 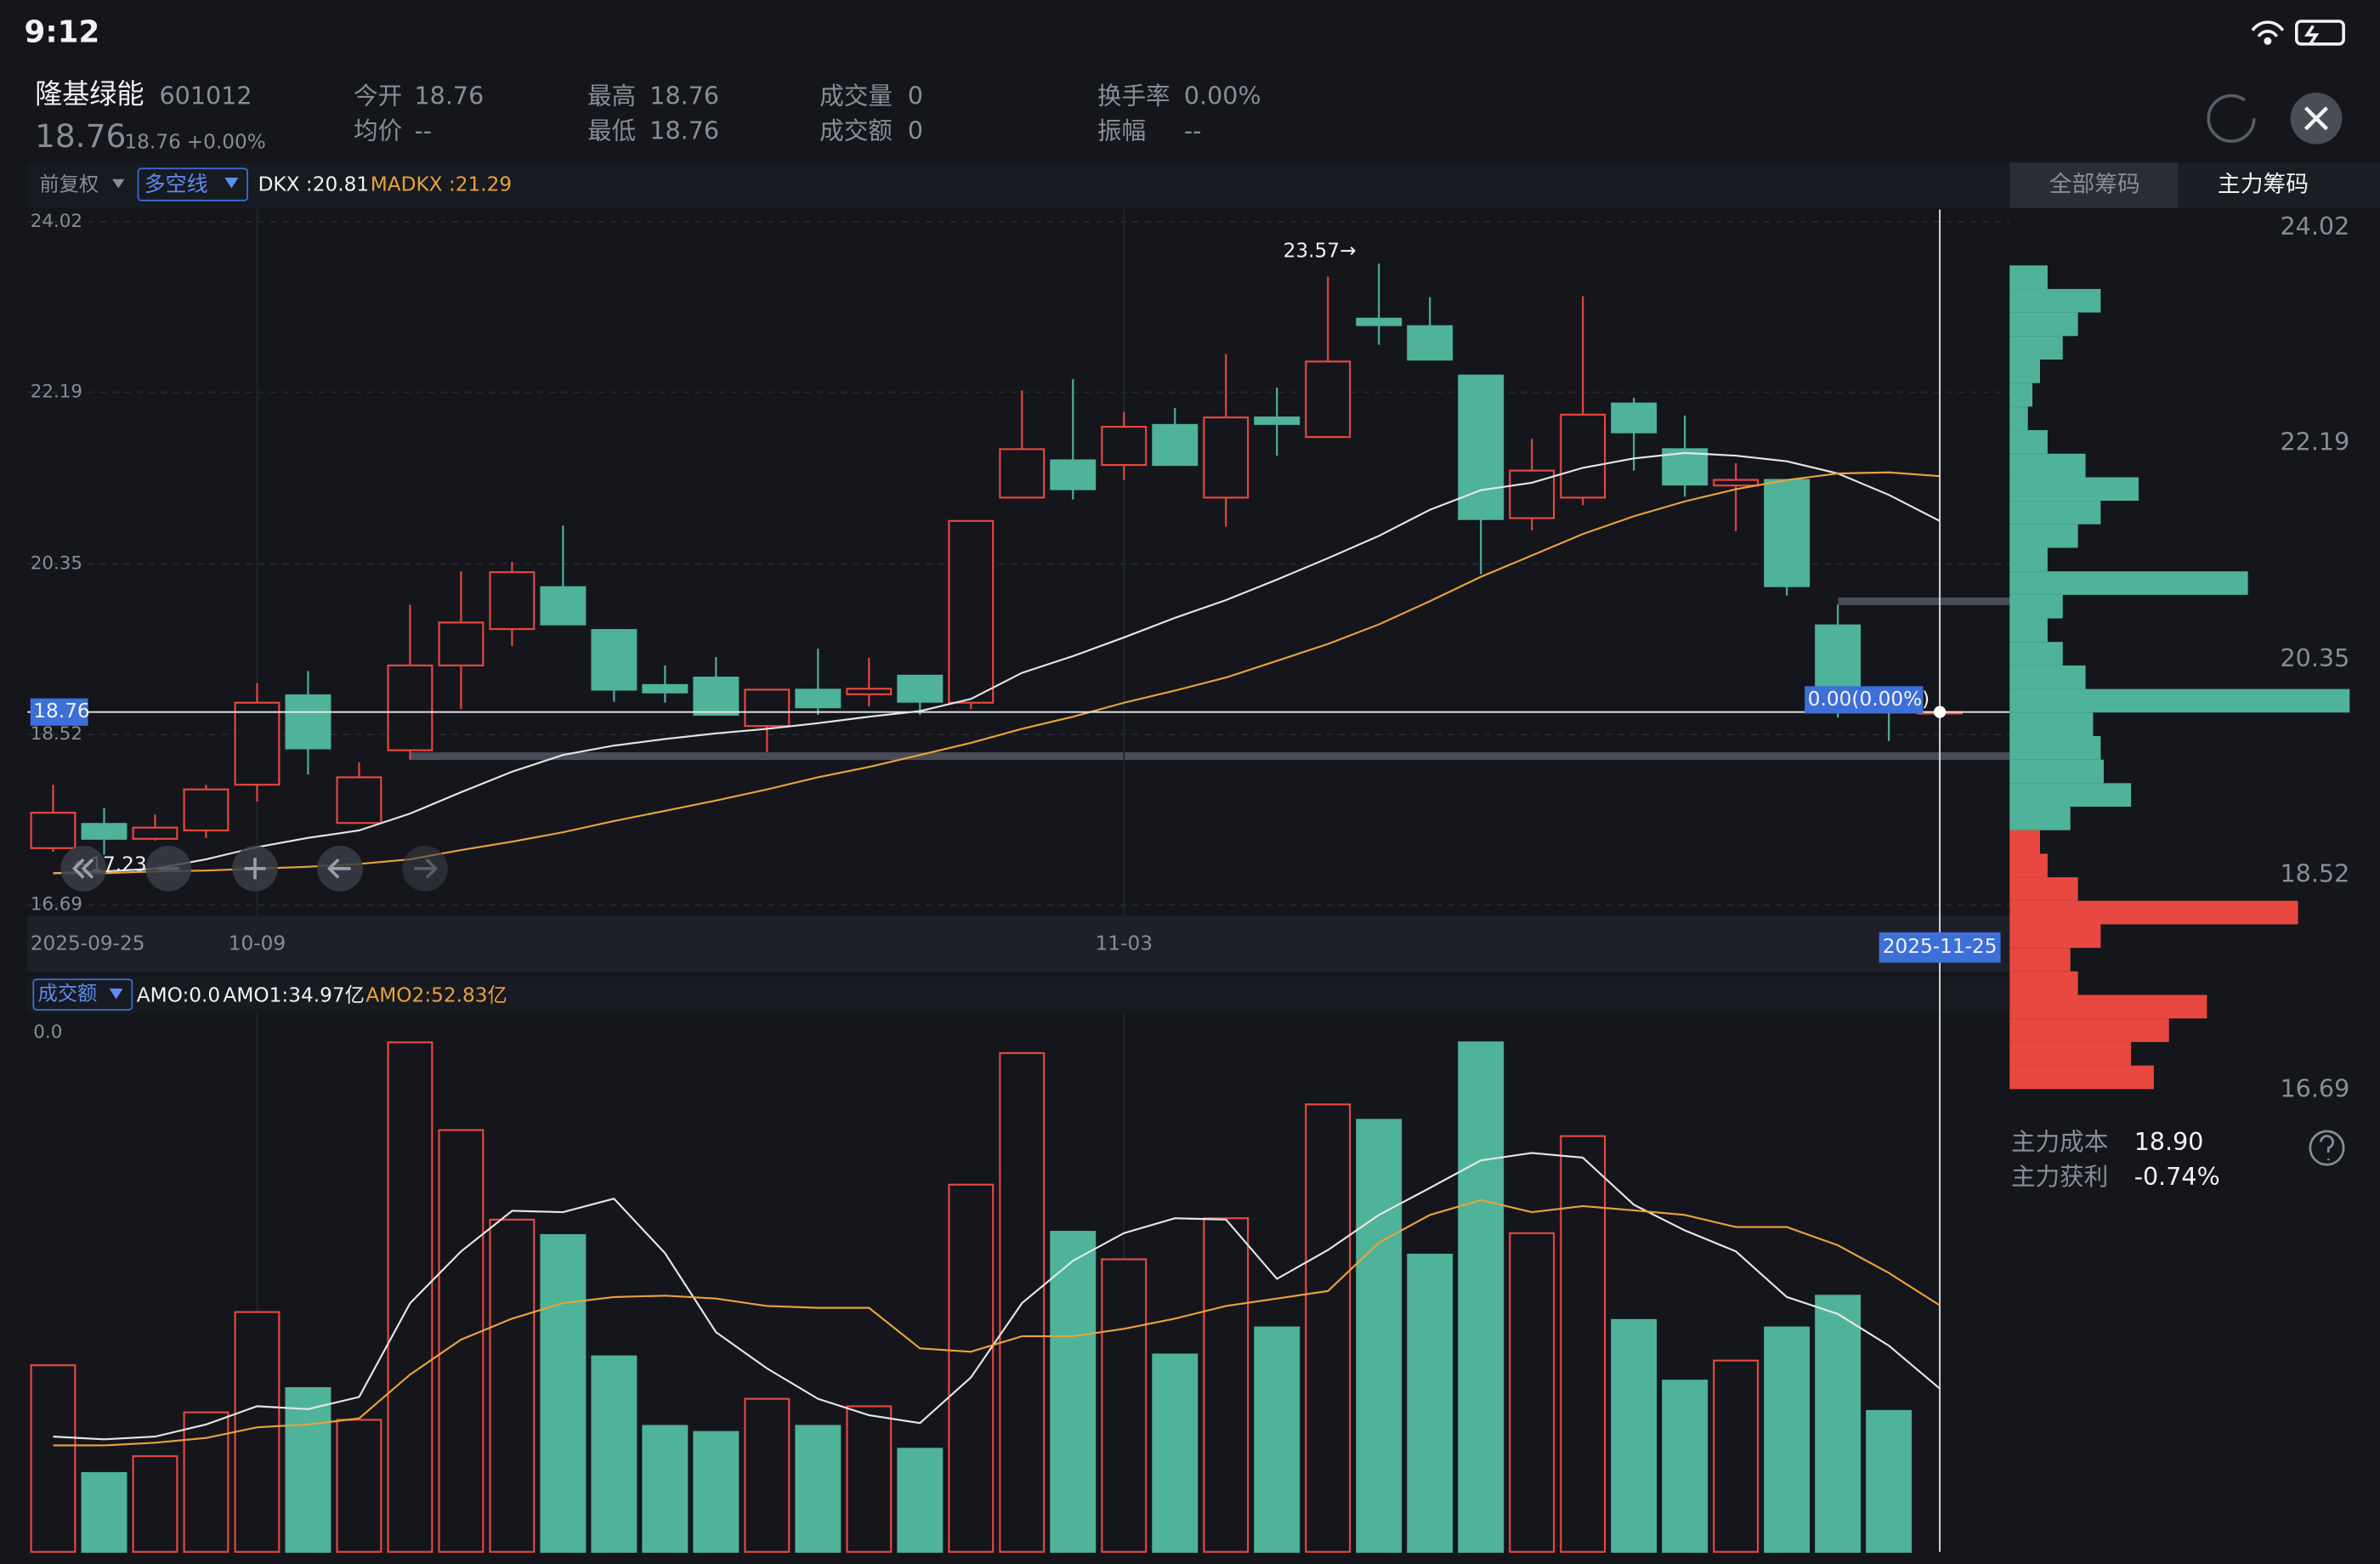 I want to click on x-tick-label: 2025-09-25, so click(x=88, y=943).